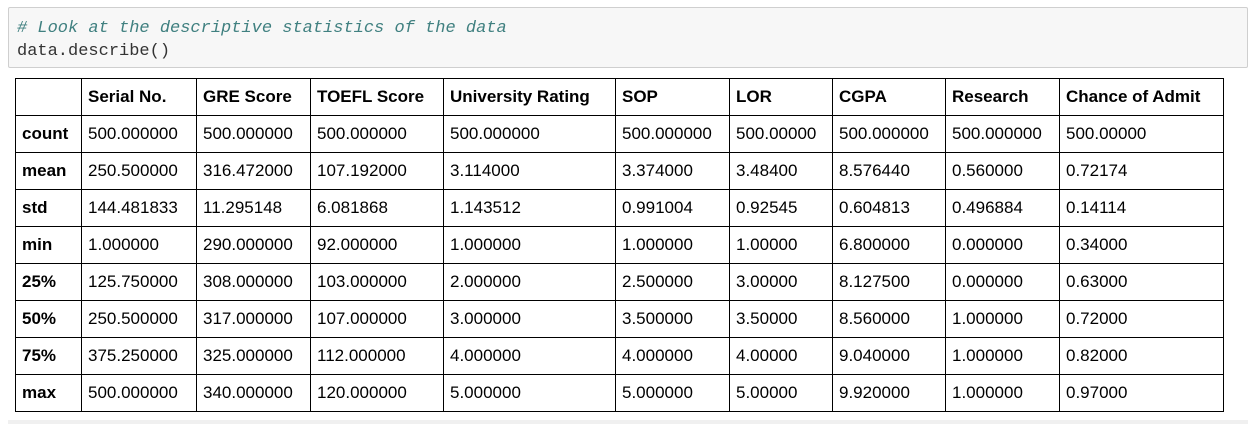 The height and width of the screenshot is (424, 1250). Describe the element at coordinates (672, 282) in the screenshot. I see `table-cell: 2.500000` at that location.